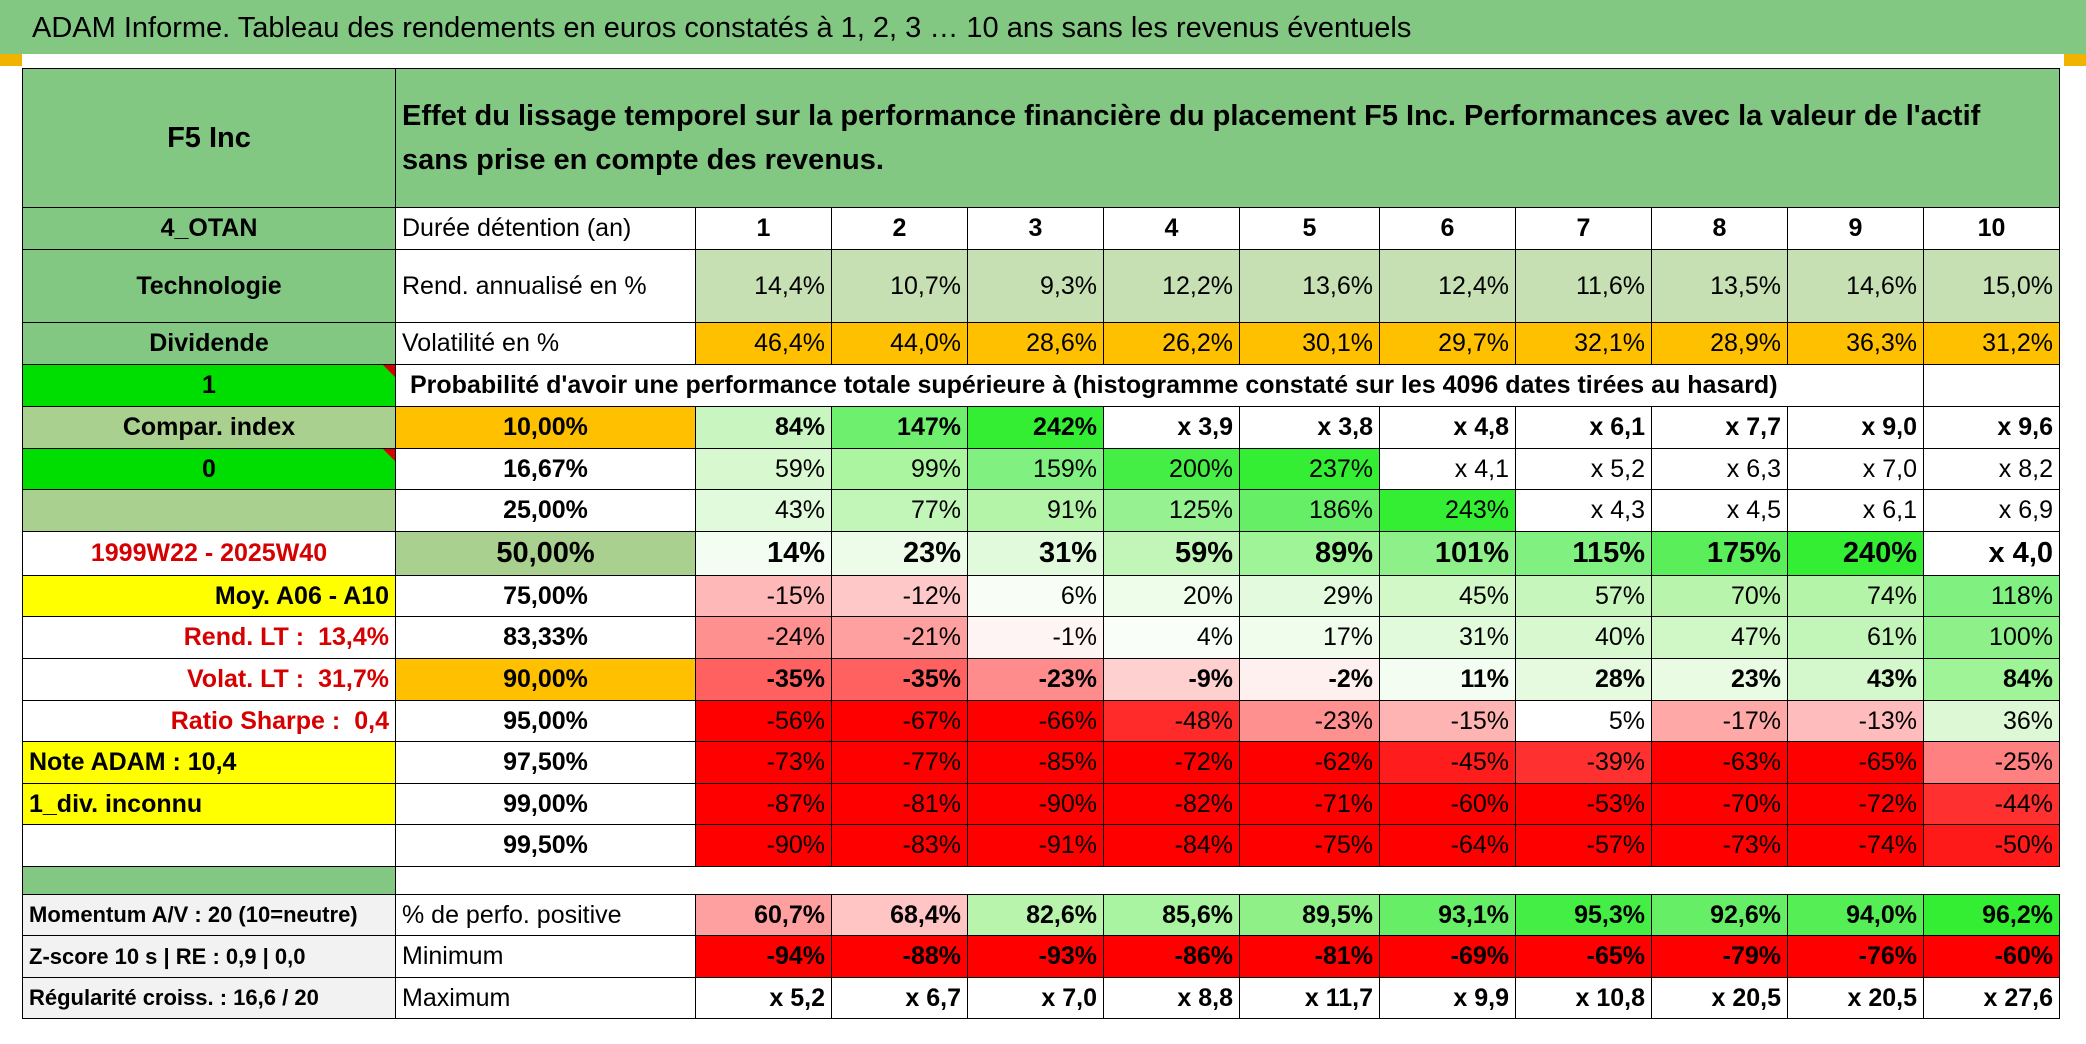  Describe the element at coordinates (545, 343) in the screenshot. I see `vol-label: Volatilité en %` at that location.